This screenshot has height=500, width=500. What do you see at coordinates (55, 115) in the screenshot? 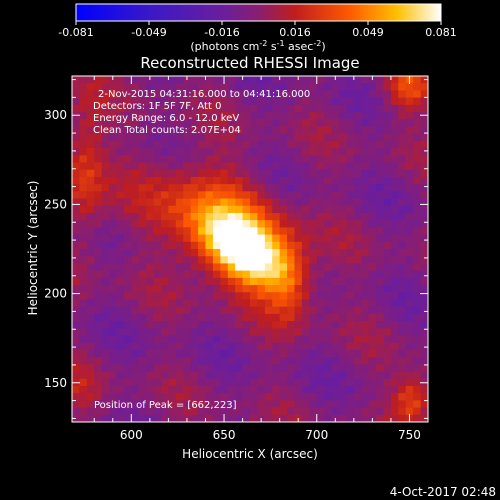
I see `y-tick-label: 300` at bounding box center [55, 115].